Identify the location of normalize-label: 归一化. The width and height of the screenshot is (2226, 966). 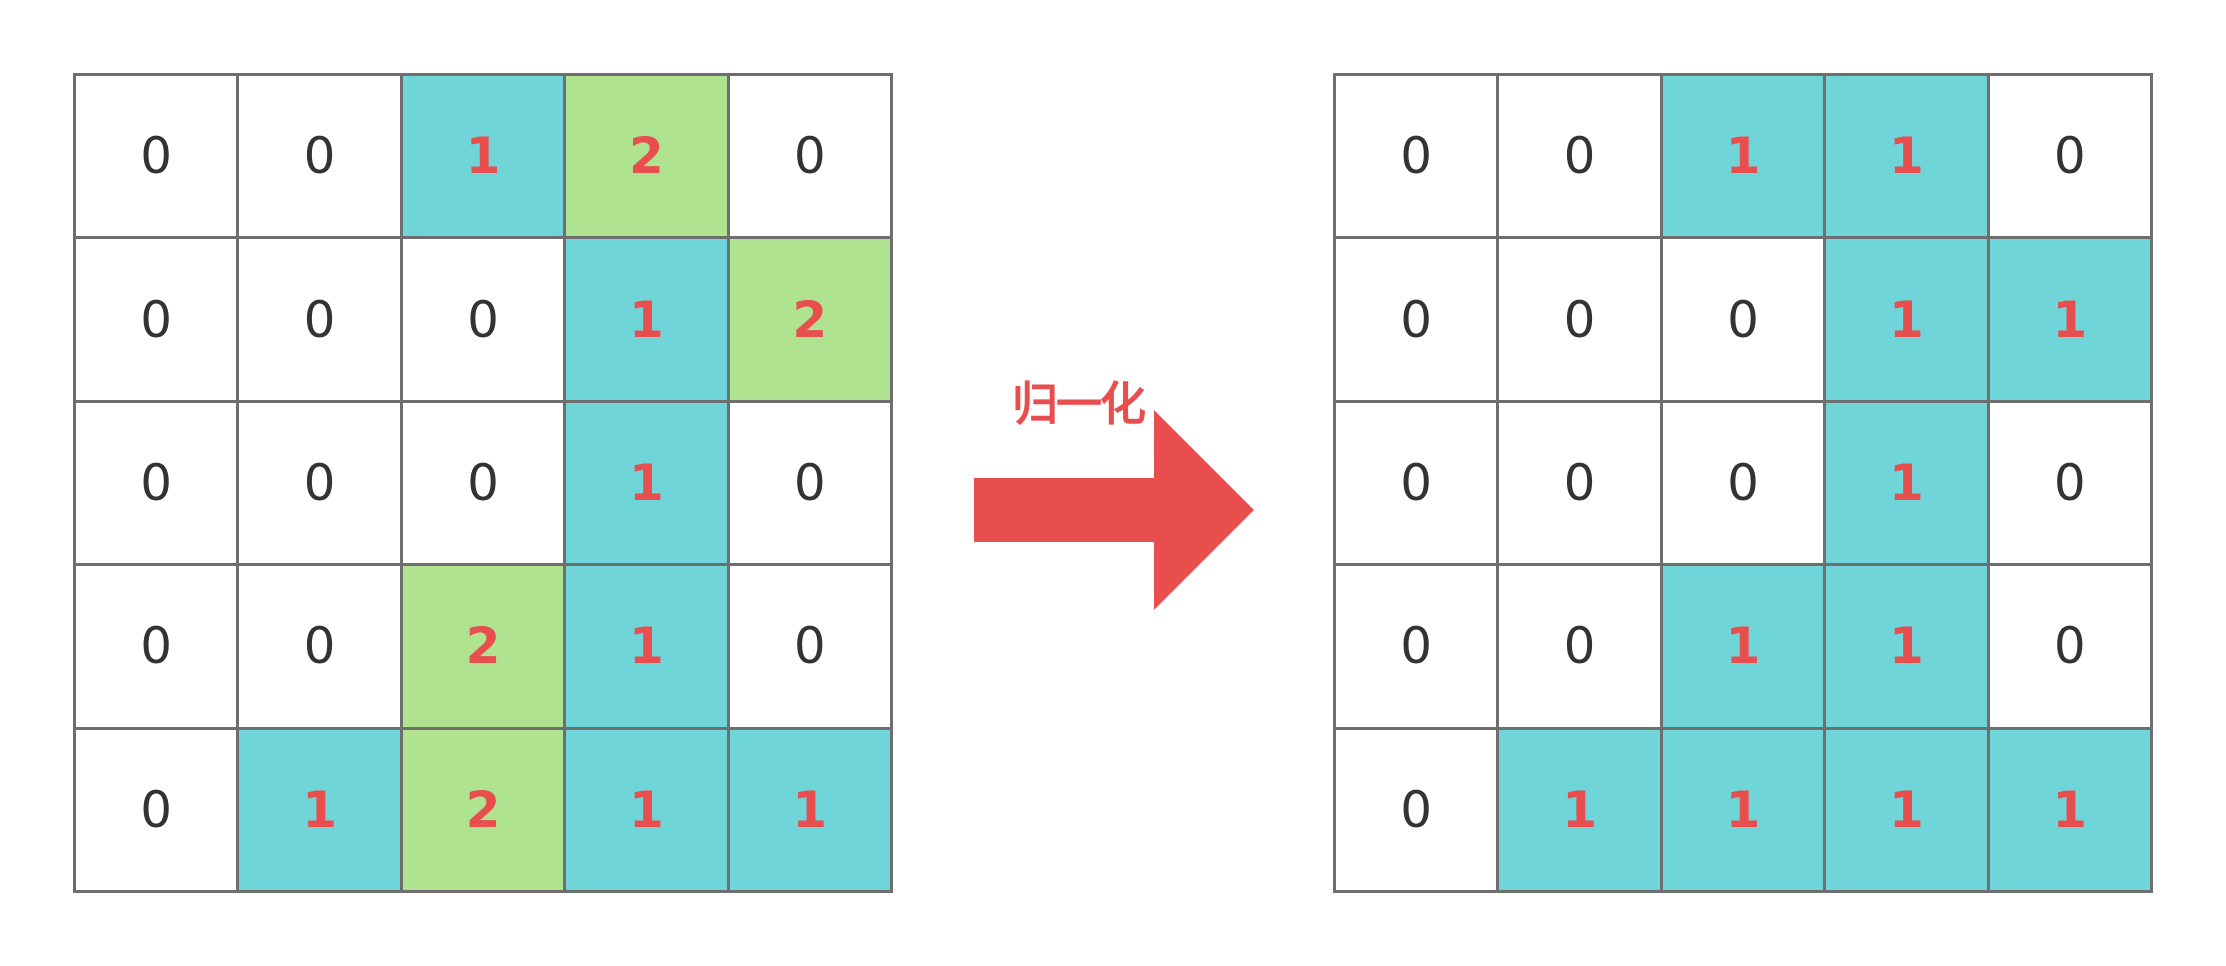
(1079, 404).